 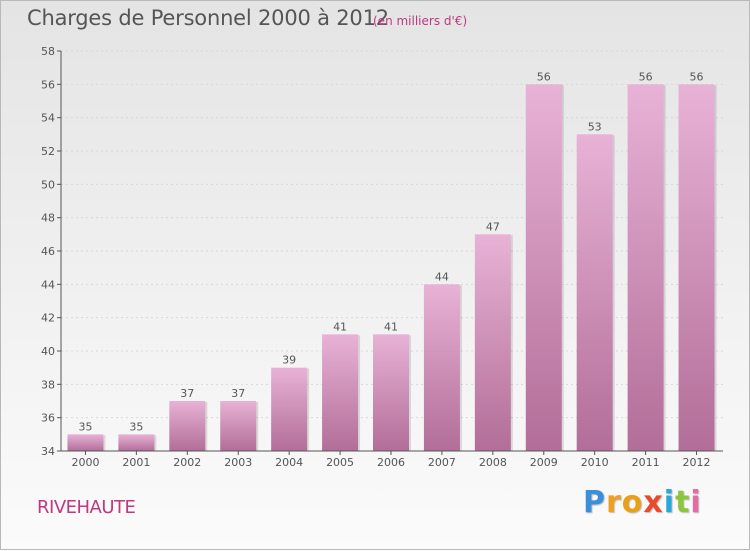 What do you see at coordinates (85, 462) in the screenshot?
I see `x-tick-label: 2000` at bounding box center [85, 462].